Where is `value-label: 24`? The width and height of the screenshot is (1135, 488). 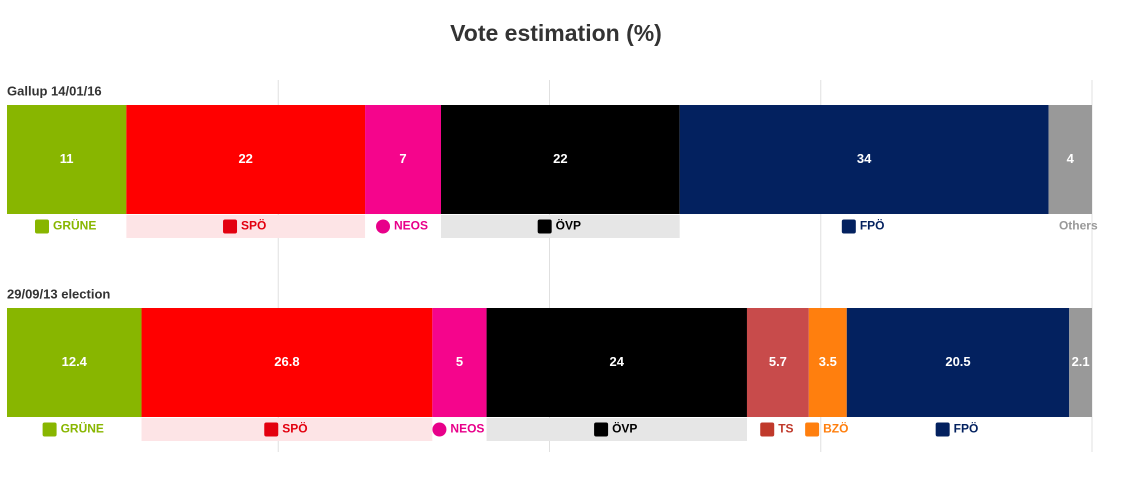
value-label: 24 is located at coordinates (617, 361).